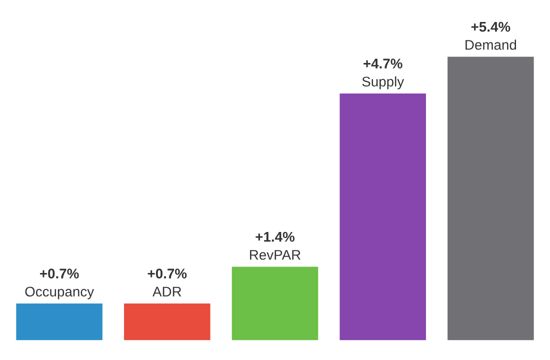  I want to click on x-tick-label: RevPAR, so click(275, 255).